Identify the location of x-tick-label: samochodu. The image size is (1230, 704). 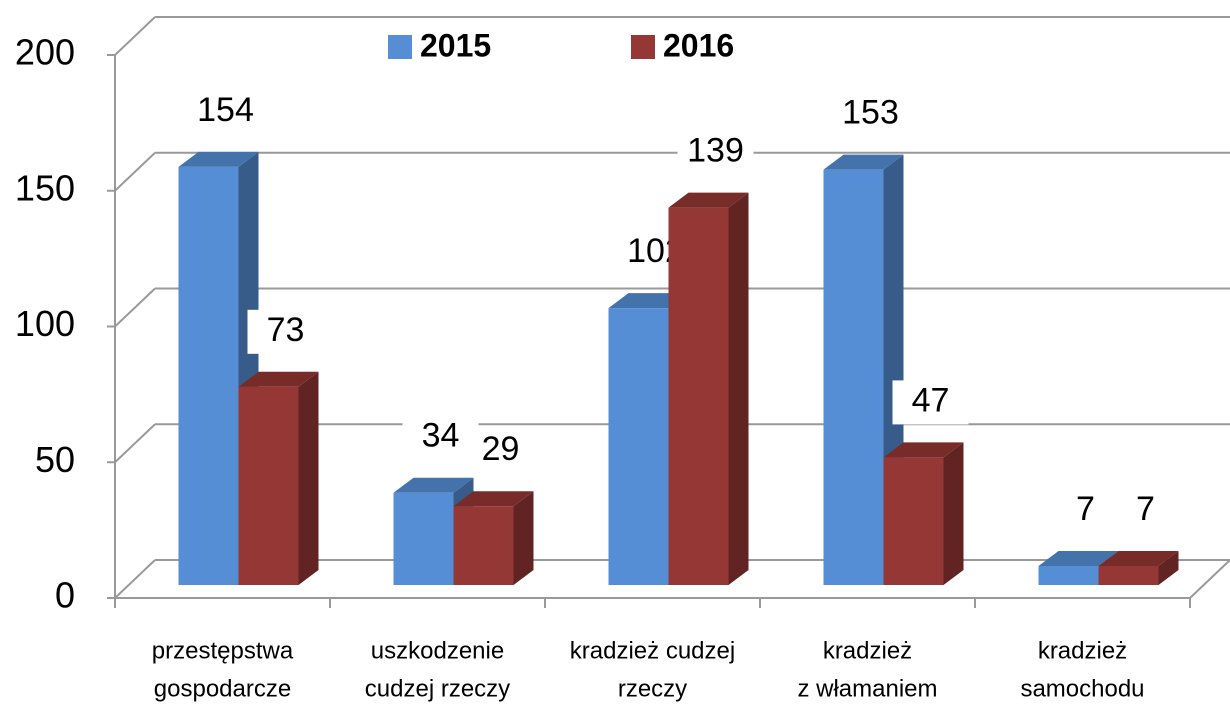
(1082, 688).